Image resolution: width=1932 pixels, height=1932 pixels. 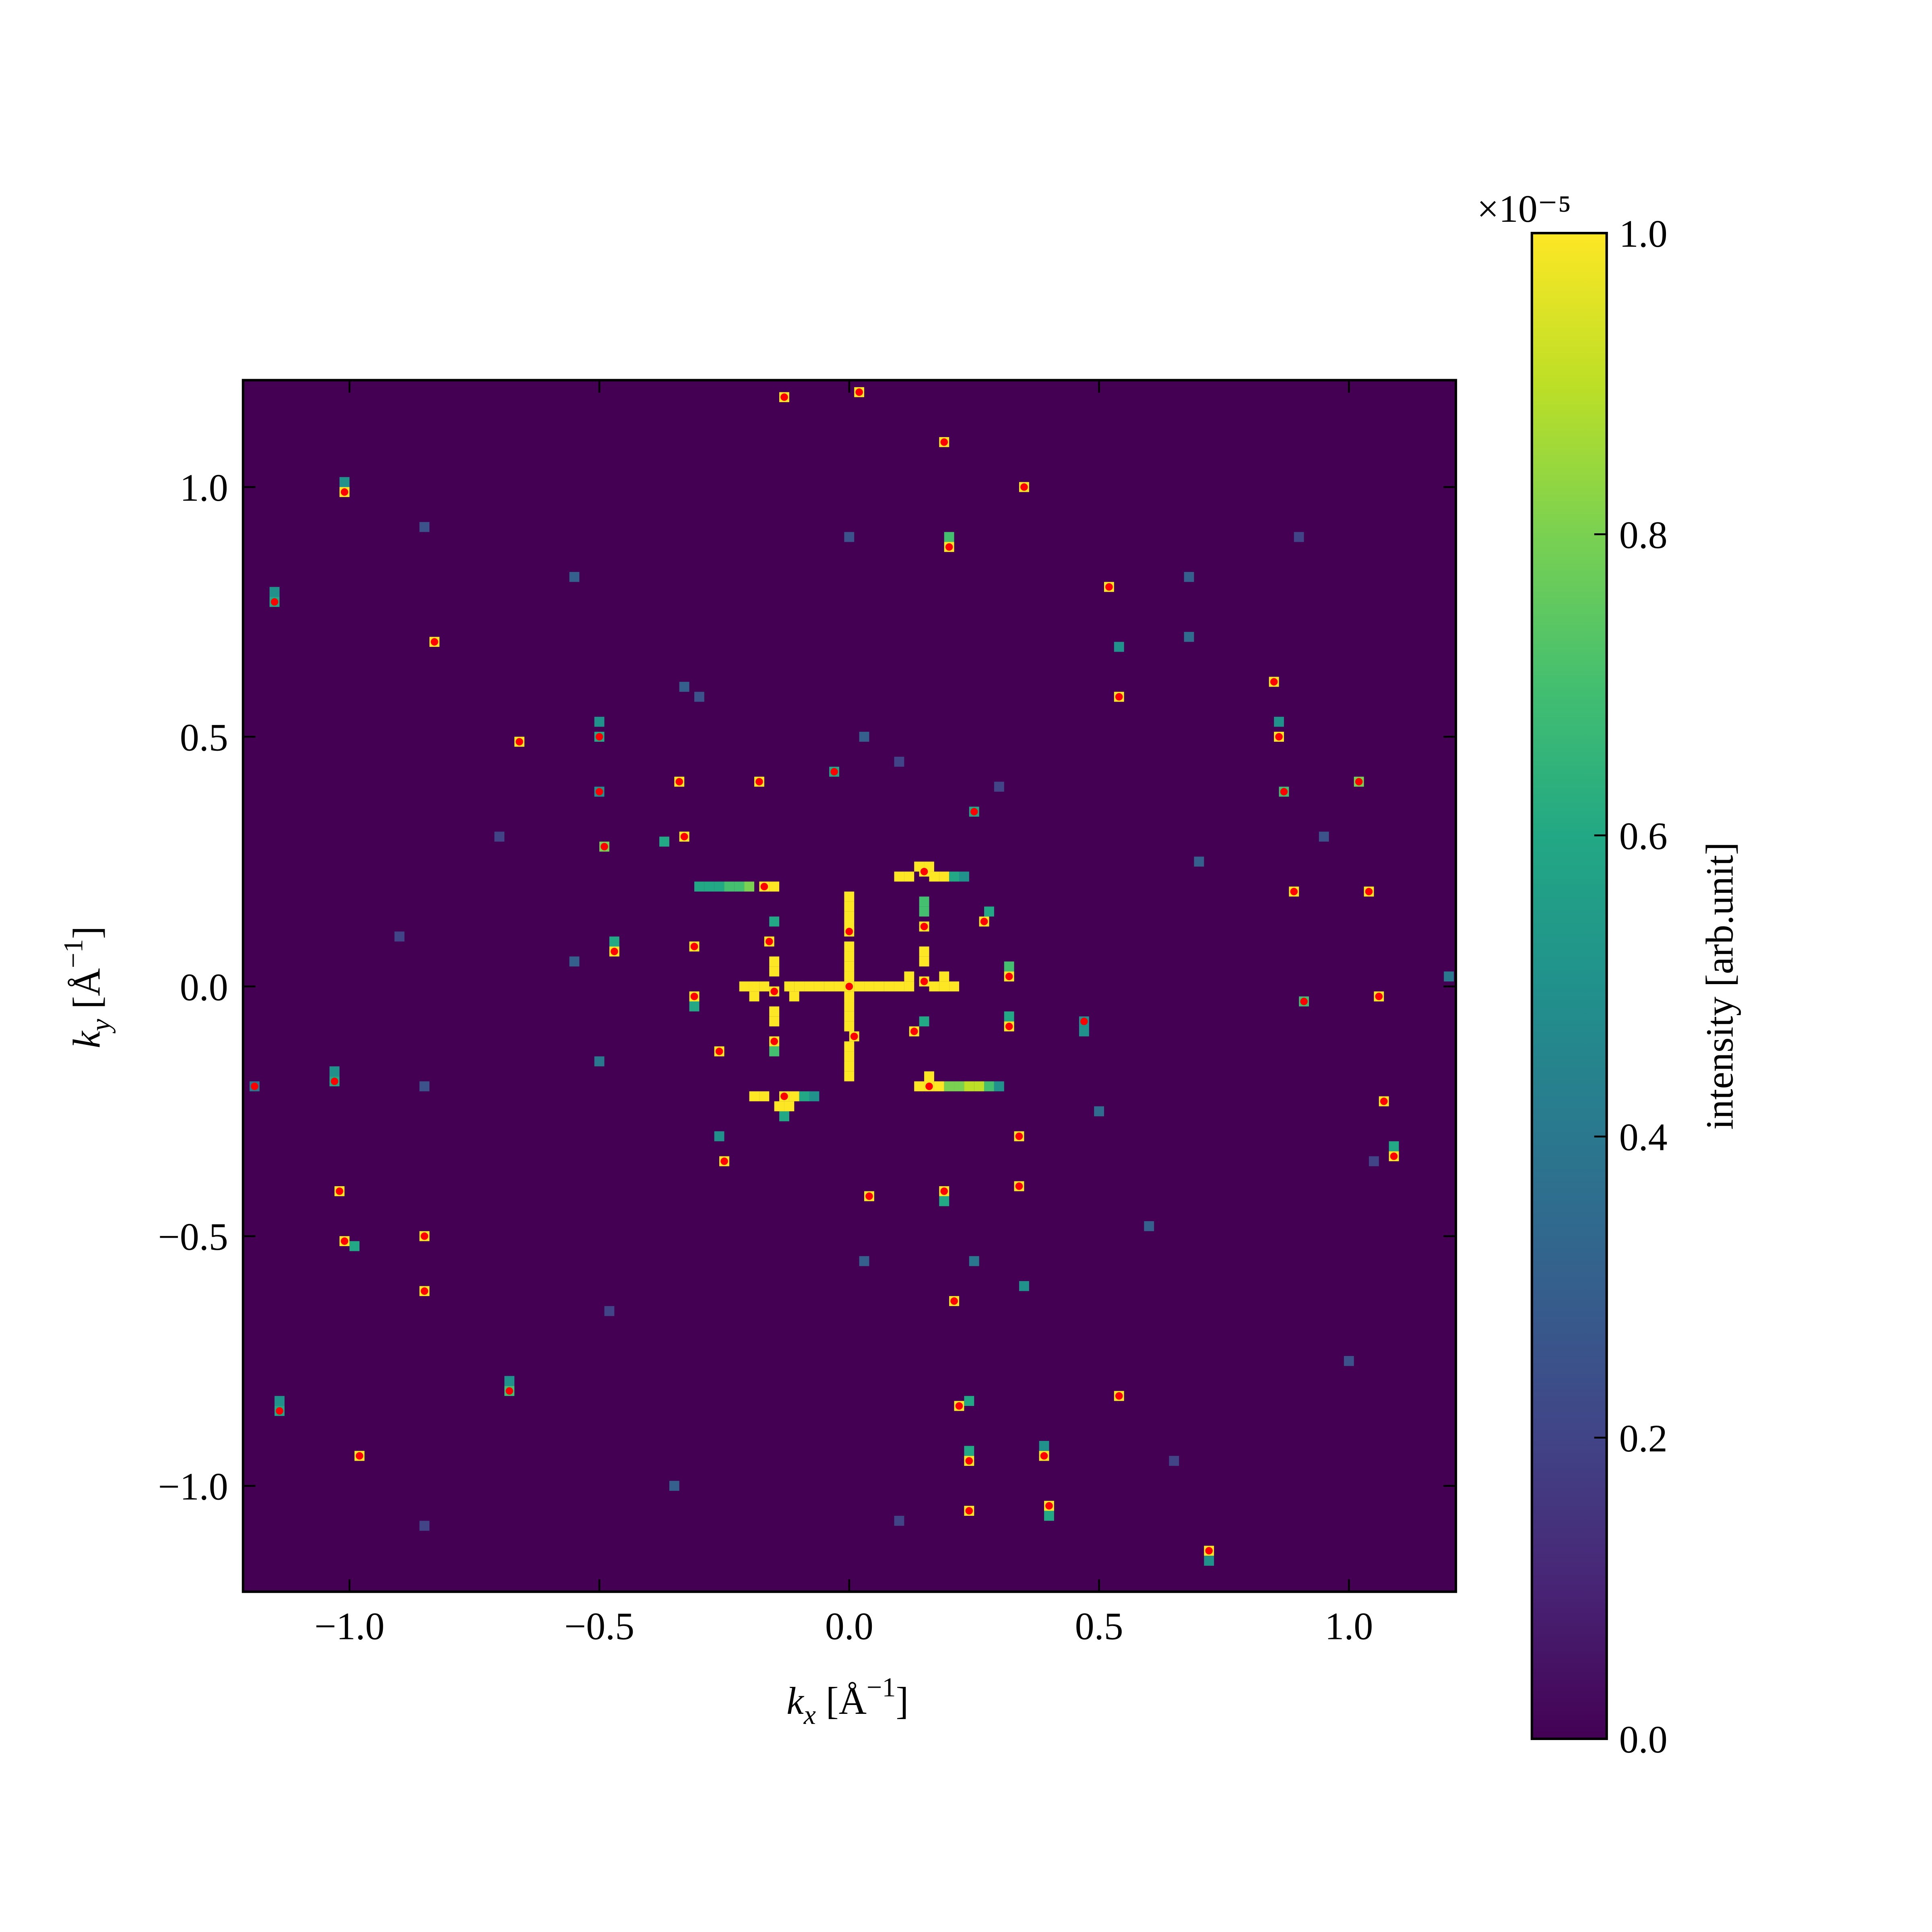 I want to click on x-tick-label: 1.0, so click(x=1349, y=1625).